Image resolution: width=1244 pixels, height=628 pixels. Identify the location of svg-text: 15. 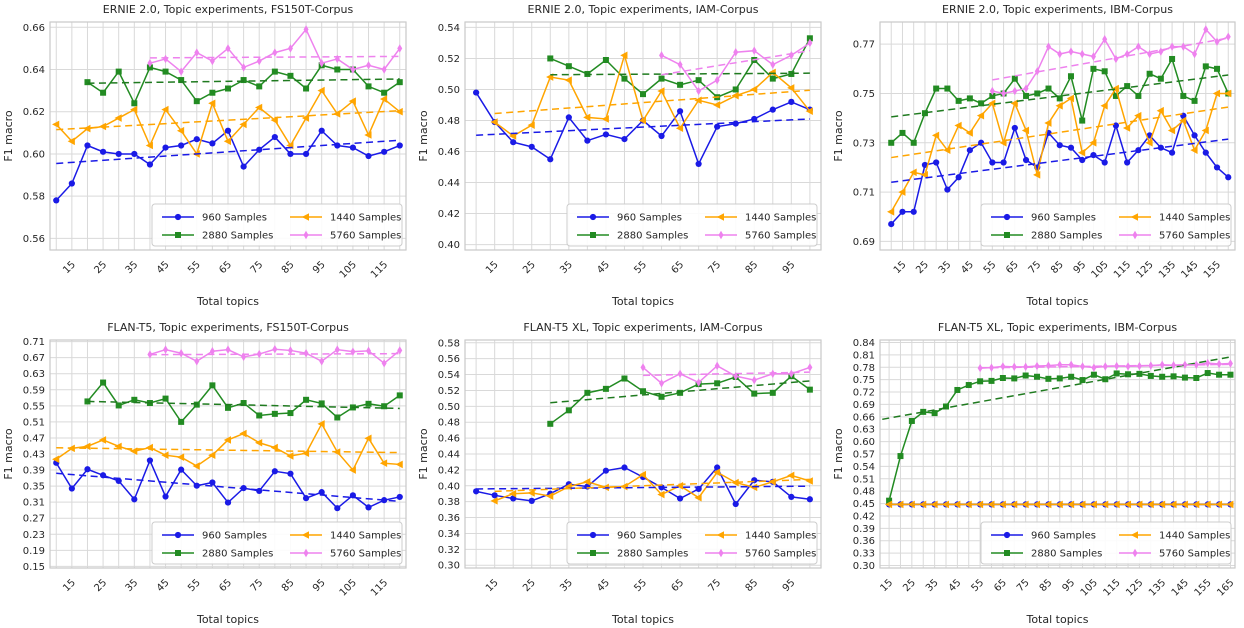
(900, 267).